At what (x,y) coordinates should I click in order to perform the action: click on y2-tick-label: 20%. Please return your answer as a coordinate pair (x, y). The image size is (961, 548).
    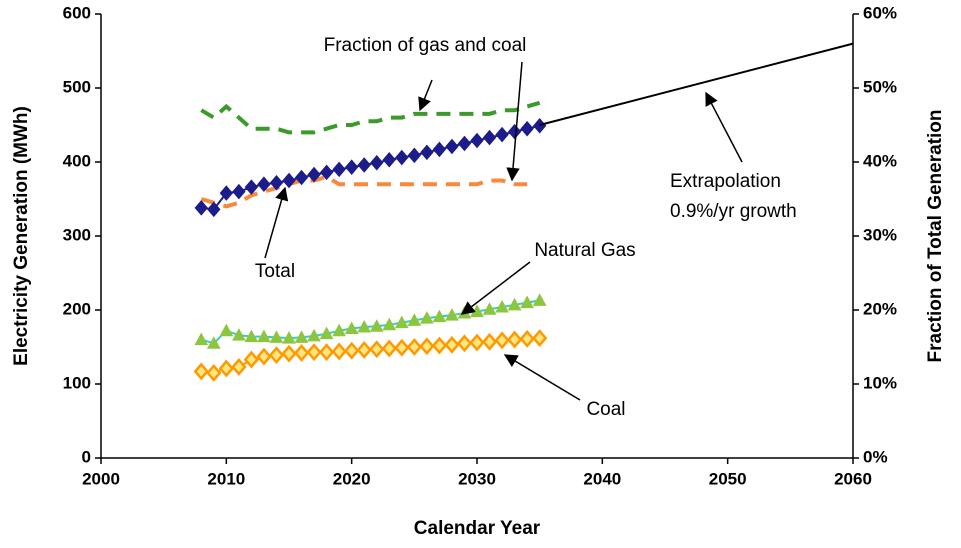
    Looking at the image, I should click on (880, 308).